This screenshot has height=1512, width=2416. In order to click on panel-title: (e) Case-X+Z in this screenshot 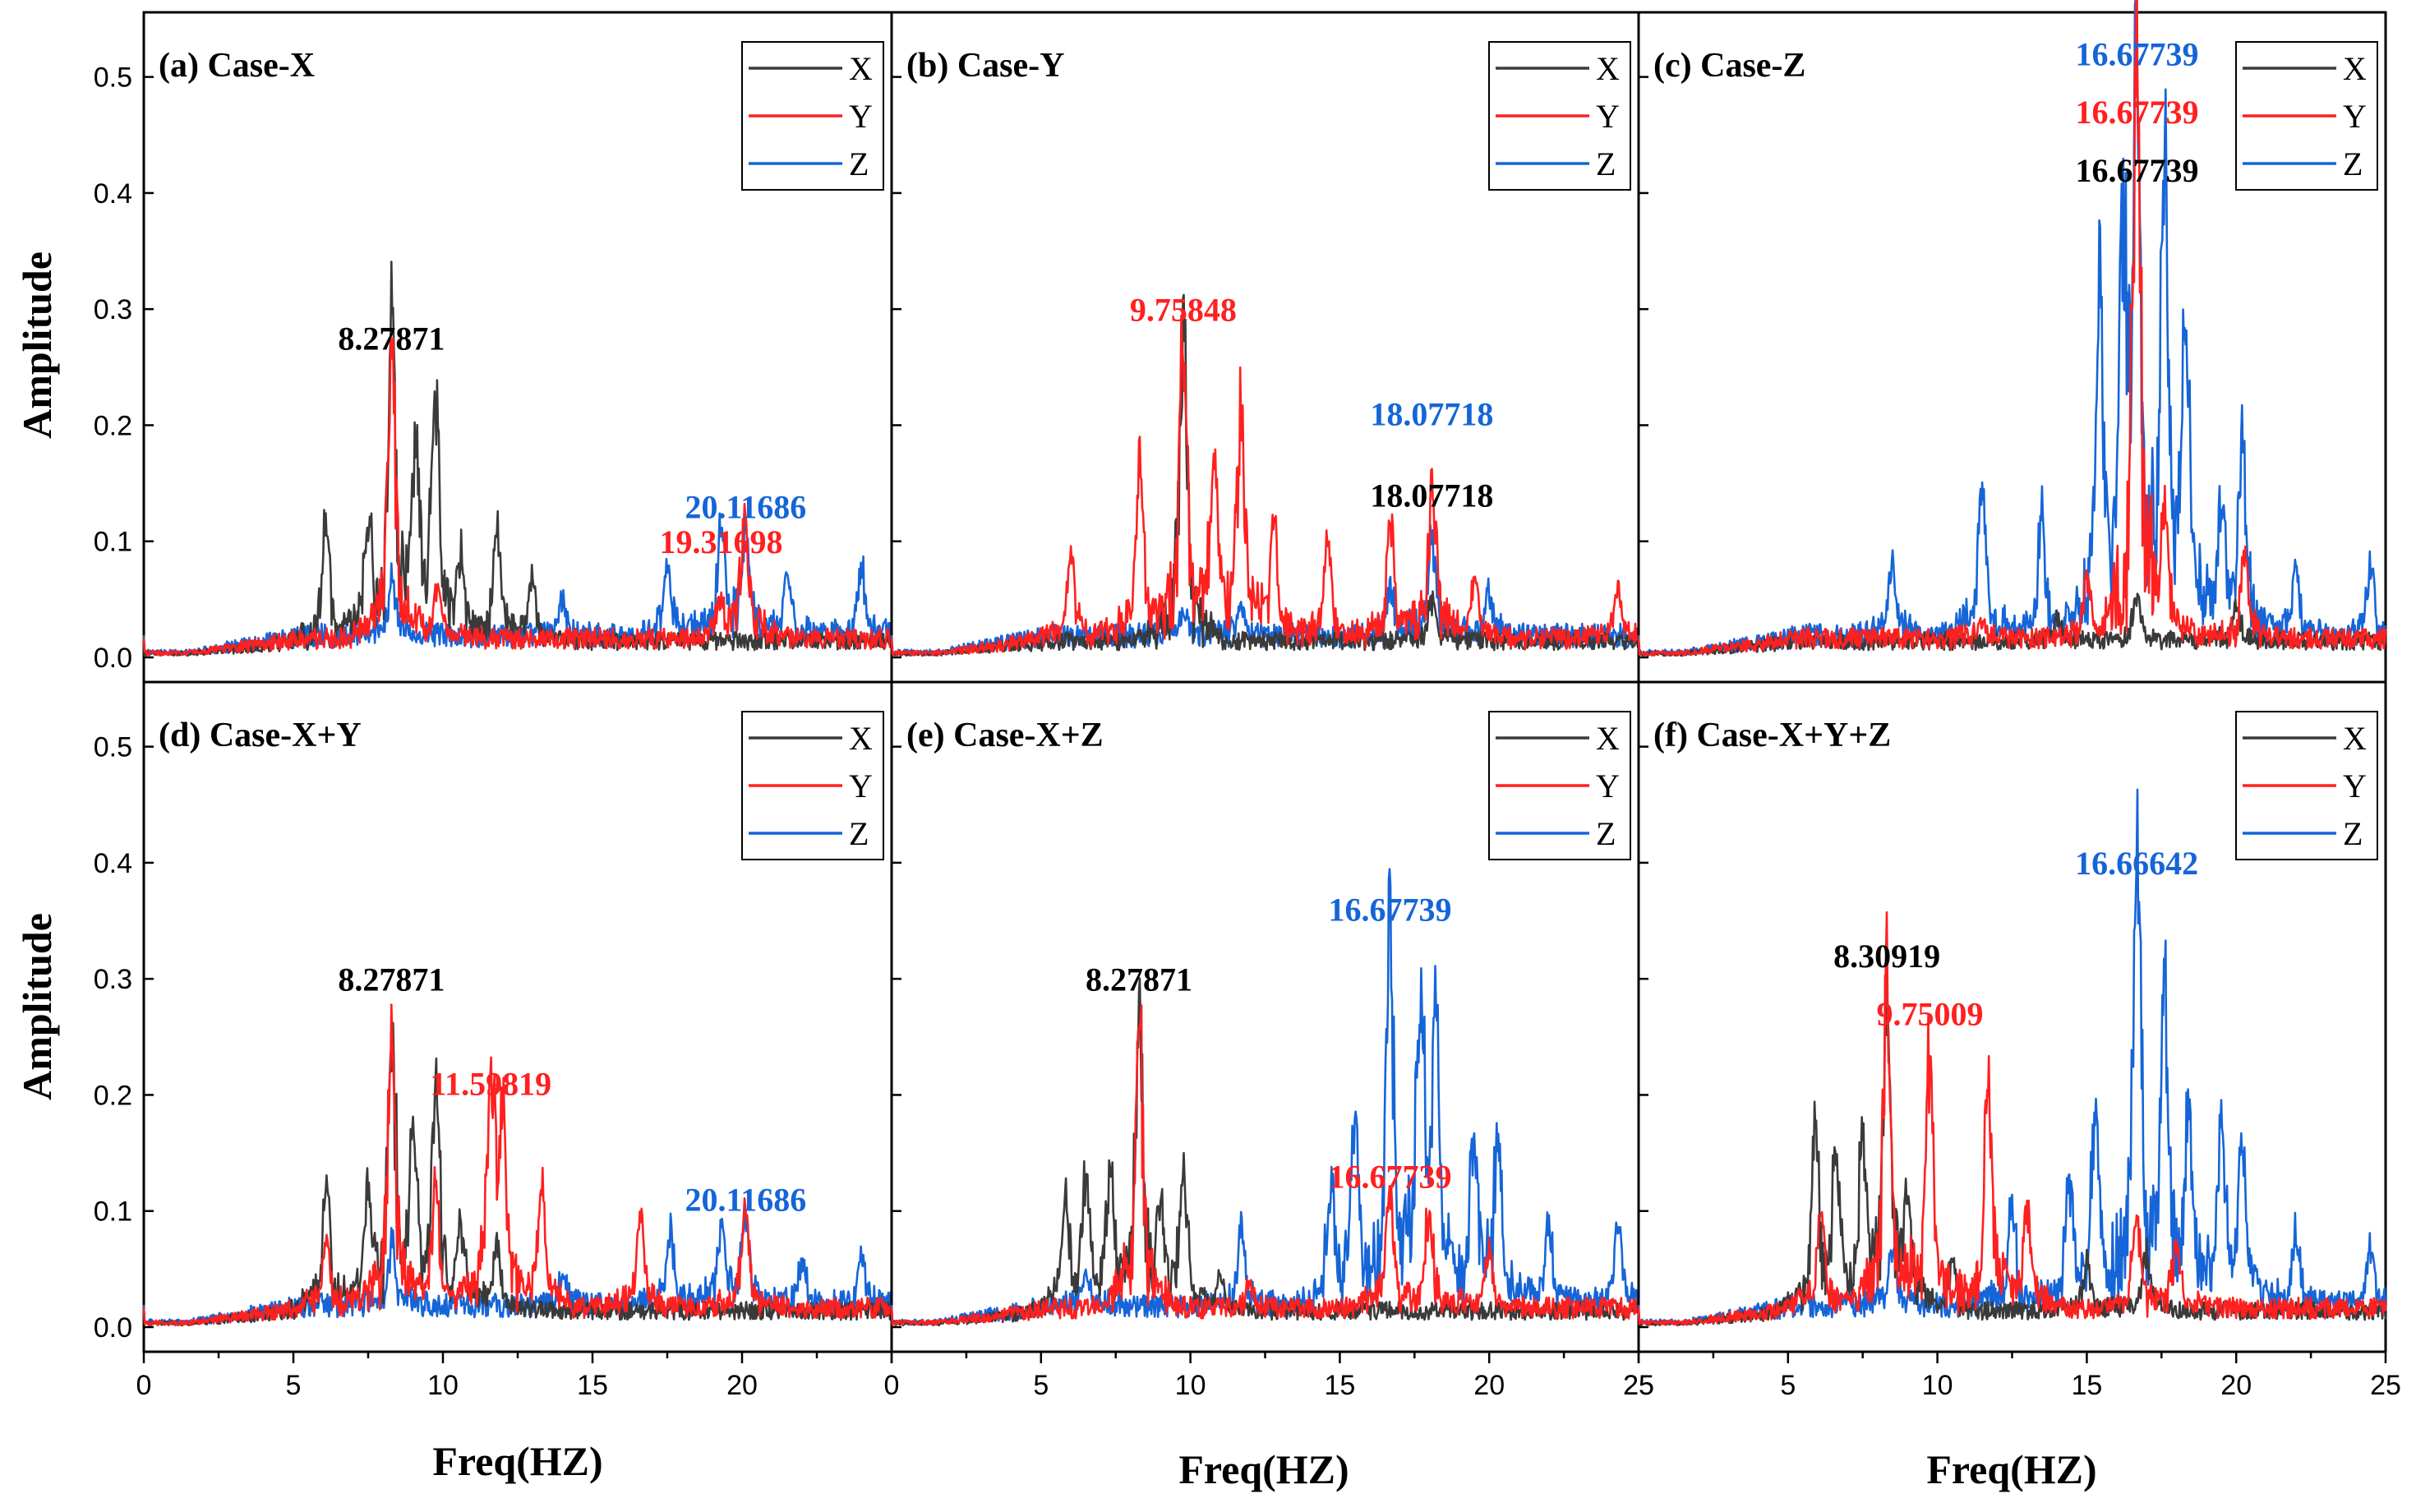, I will do `click(1005, 735)`.